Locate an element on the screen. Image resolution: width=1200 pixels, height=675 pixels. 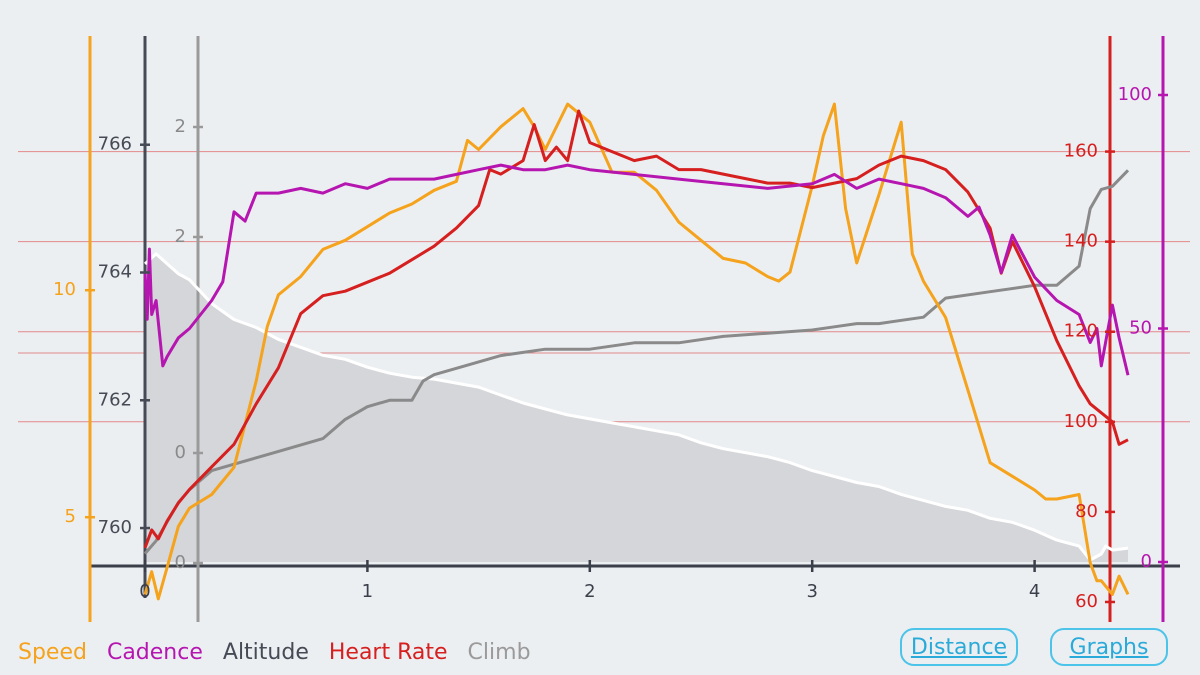
heart-rate-tick-label-2: 100 is located at coordinates (1081, 421).